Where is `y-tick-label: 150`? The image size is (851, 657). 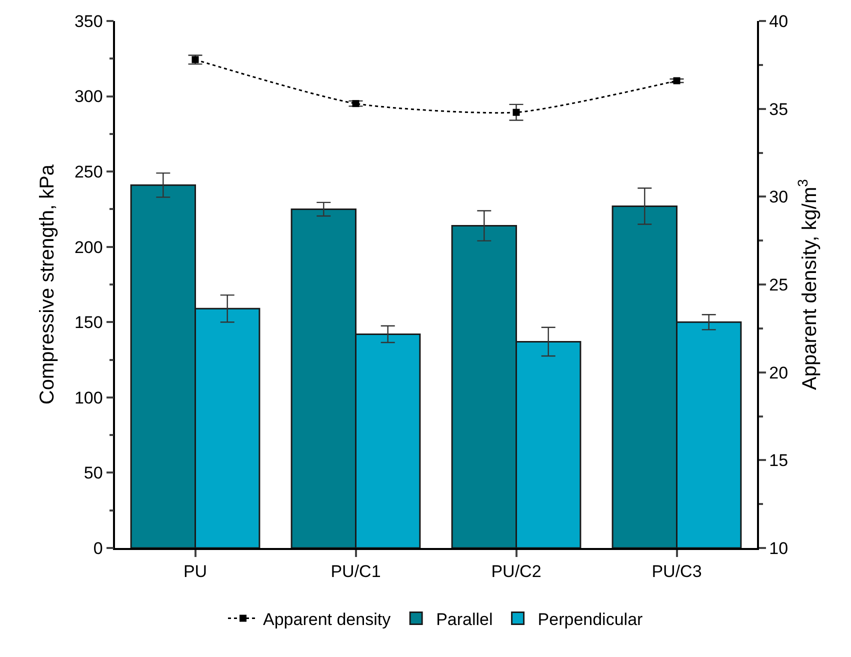 y-tick-label: 150 is located at coordinates (88, 322).